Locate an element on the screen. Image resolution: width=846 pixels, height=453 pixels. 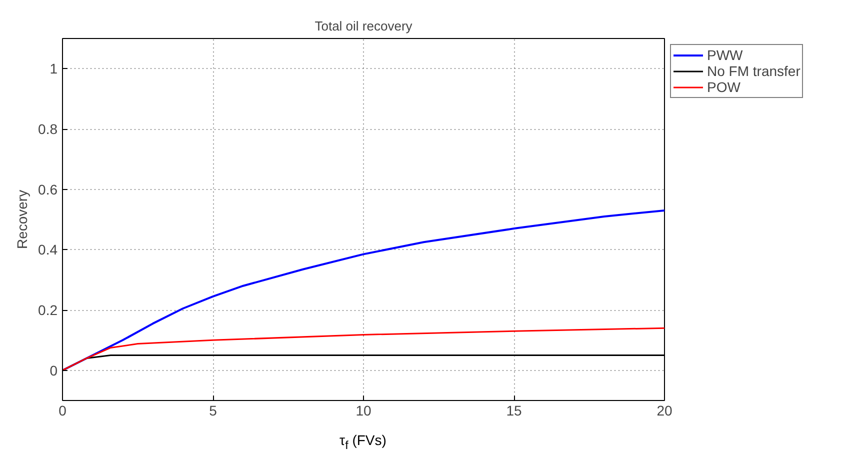
legend-label: PWW is located at coordinates (725, 55).